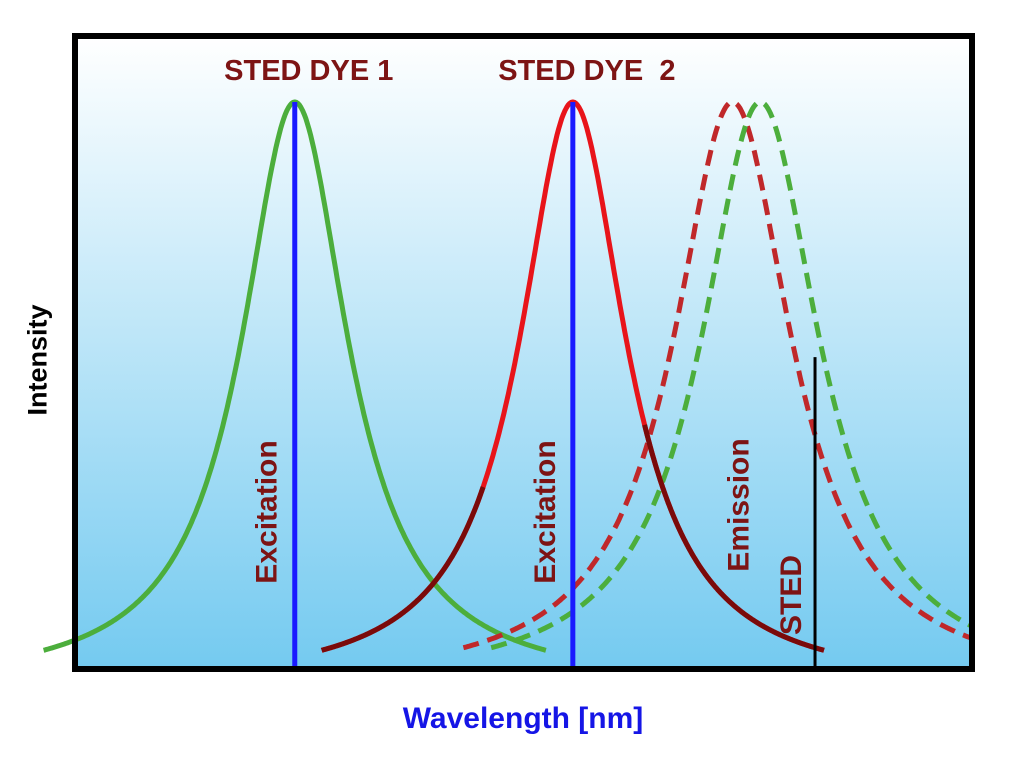  What do you see at coordinates (523, 718) in the screenshot?
I see `x-axis-label: Wavelength [nm]` at bounding box center [523, 718].